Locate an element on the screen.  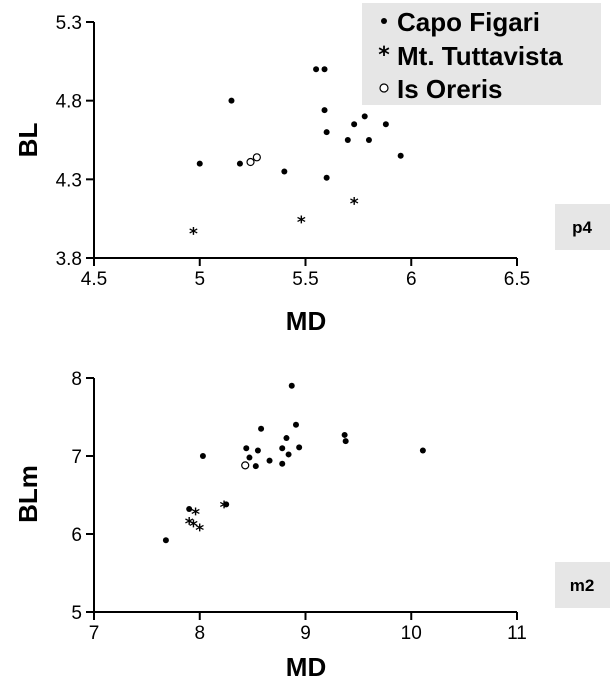
m2-point-is-oreris is located at coordinates (245, 465).